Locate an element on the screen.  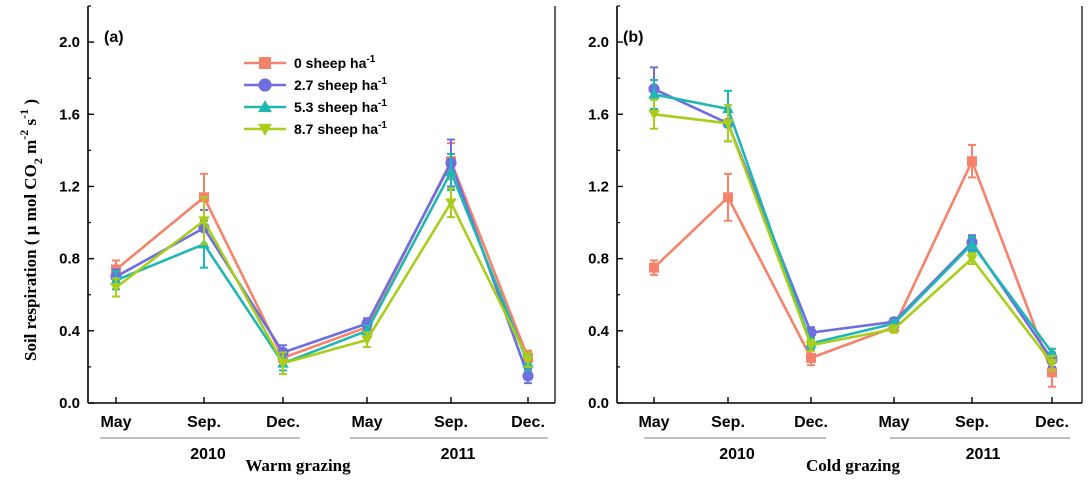
legend-label-text: 5.3 sheep ha is located at coordinates (336, 107).